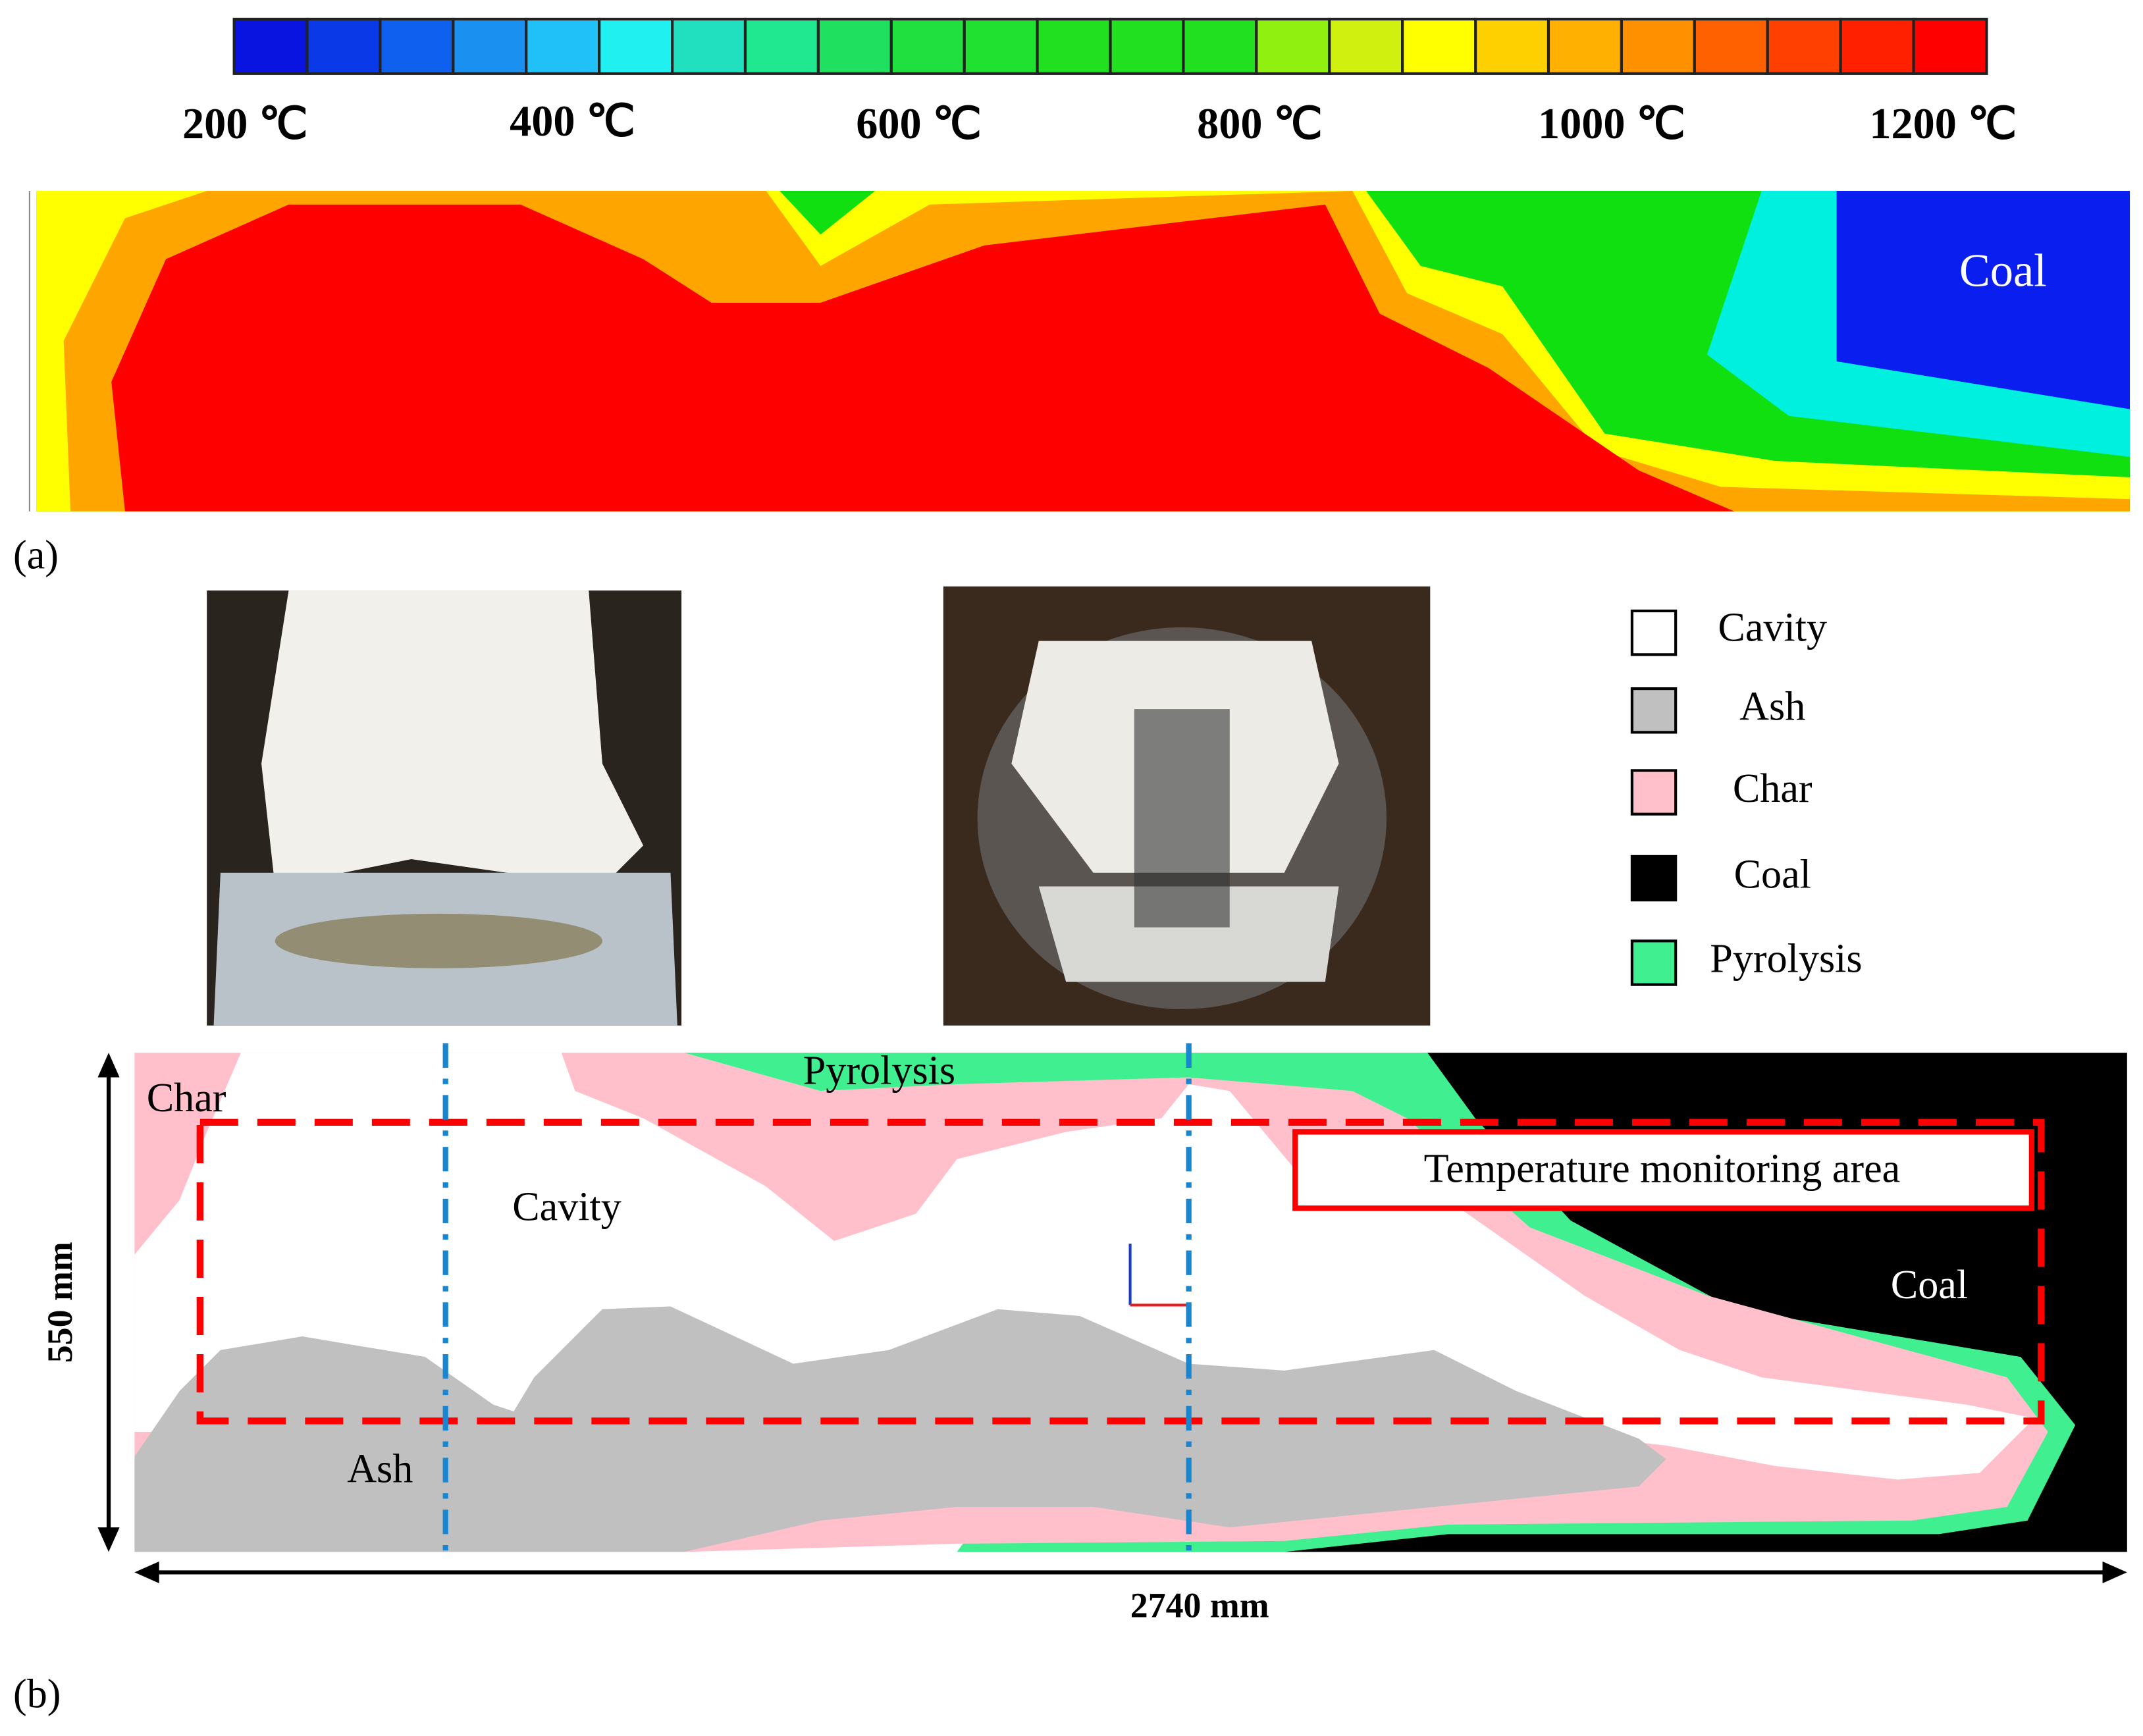 This screenshot has height=1736, width=2143. What do you see at coordinates (186, 1098) in the screenshot?
I see `region-label: Char` at bounding box center [186, 1098].